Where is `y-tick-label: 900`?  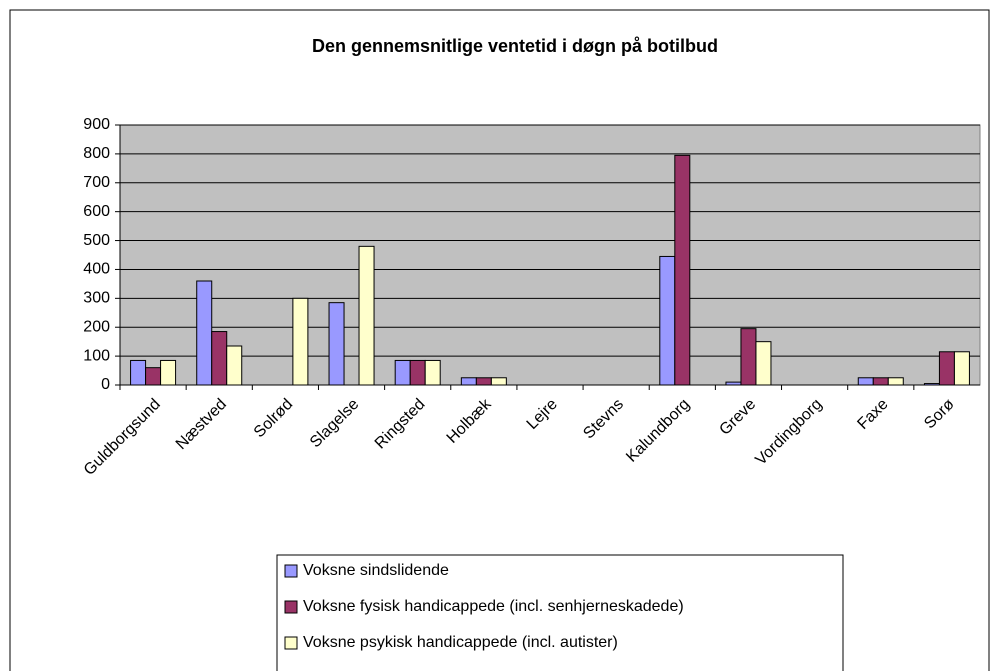 y-tick-label: 900 is located at coordinates (96, 124).